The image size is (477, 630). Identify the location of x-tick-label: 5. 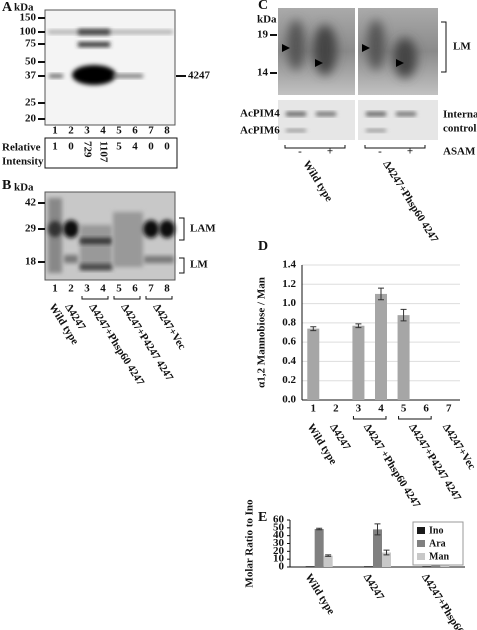
(404, 409).